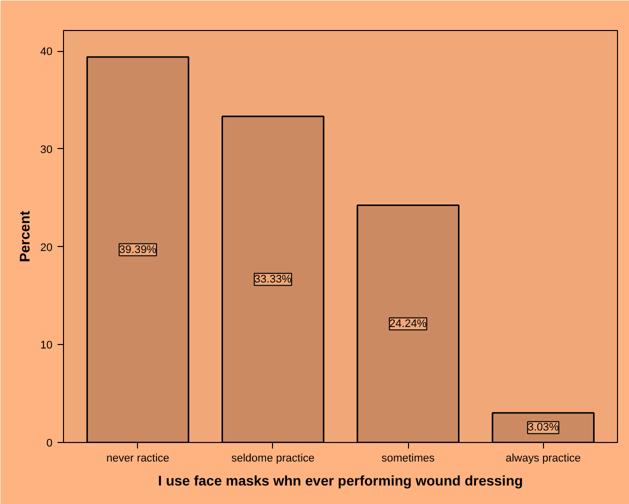 The width and height of the screenshot is (629, 504). I want to click on data-label: 3.03%, so click(543, 428).